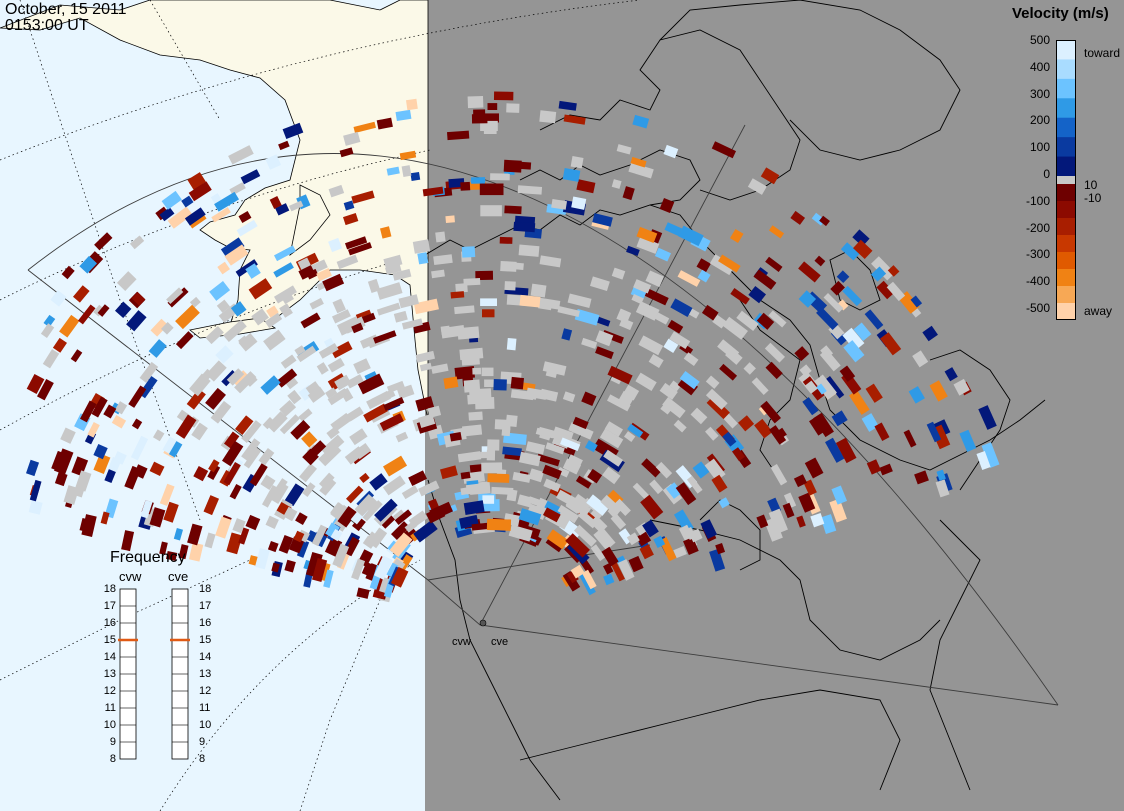  What do you see at coordinates (205, 623) in the screenshot?
I see `frequency-scale-number: 16` at bounding box center [205, 623].